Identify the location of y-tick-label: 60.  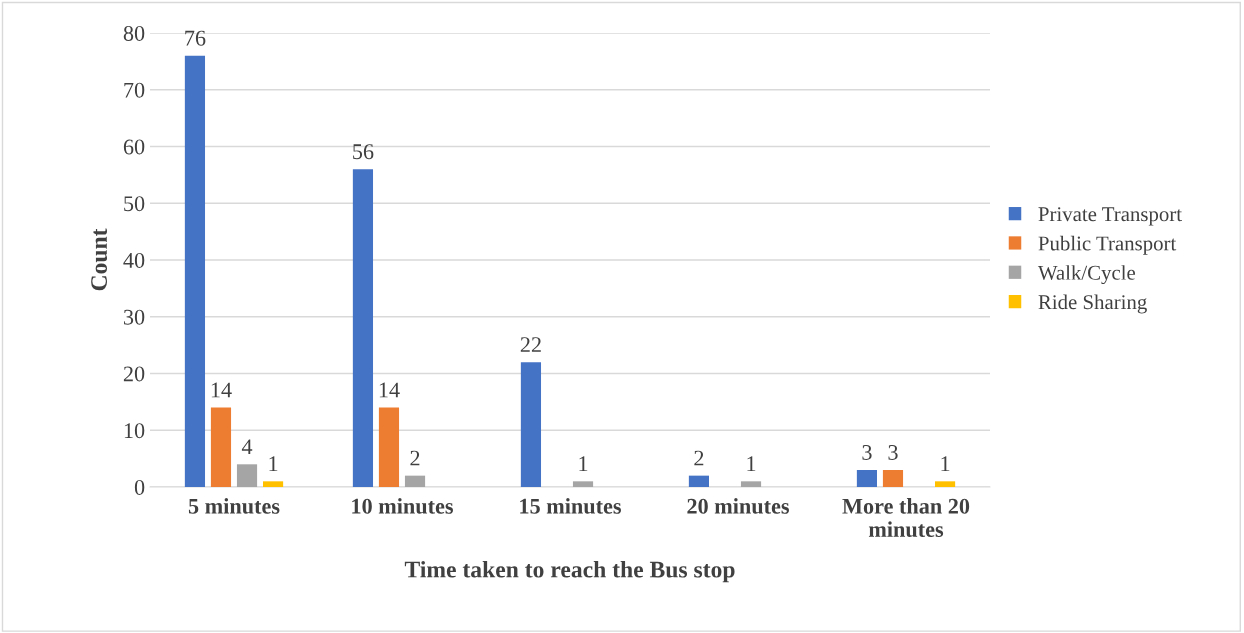
(134, 147).